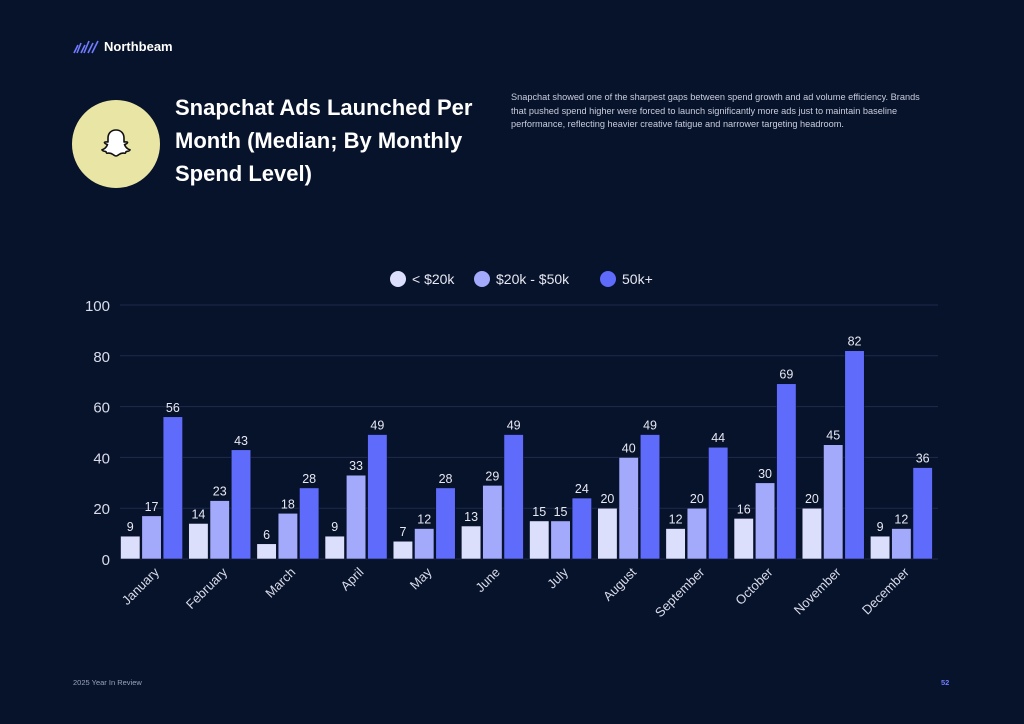  What do you see at coordinates (786, 375) in the screenshot?
I see `data-label: 69` at bounding box center [786, 375].